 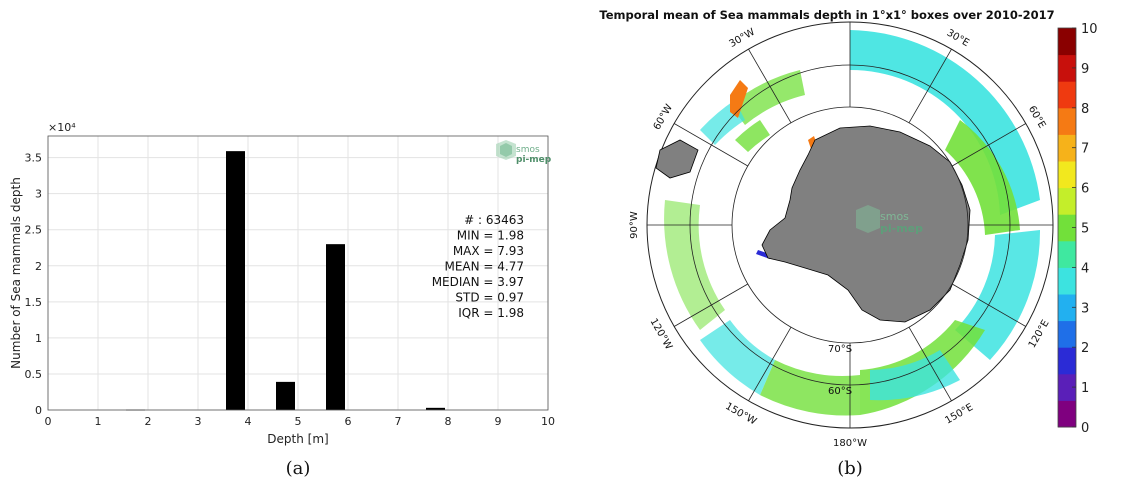 I want to click on colorbar-tick-label: 3, so click(x=1085, y=308).